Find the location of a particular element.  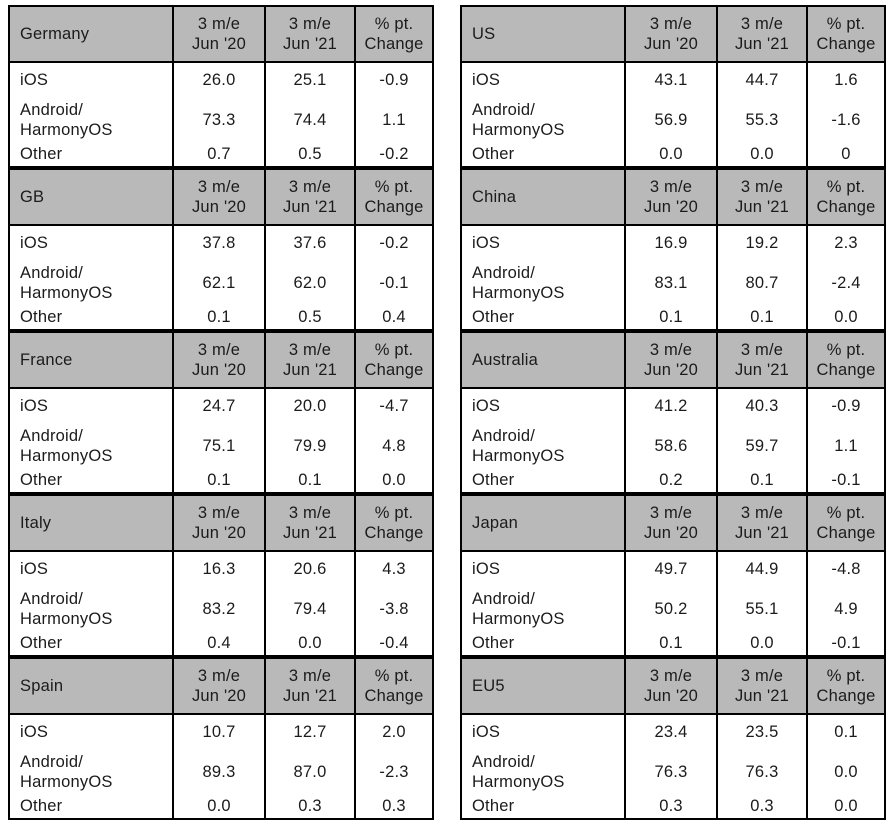

share-change: 4.3 is located at coordinates (393, 569).